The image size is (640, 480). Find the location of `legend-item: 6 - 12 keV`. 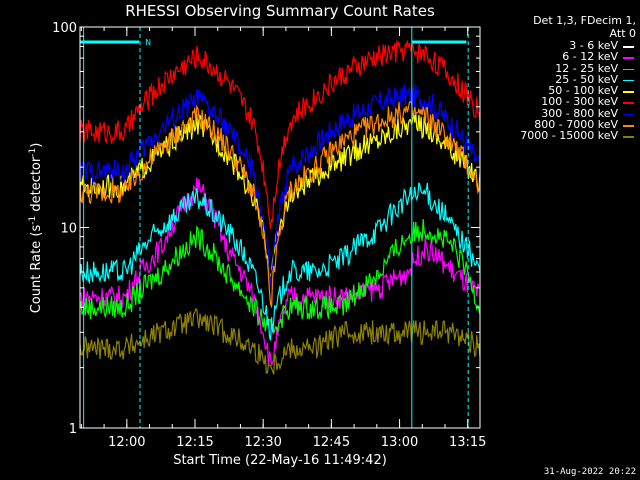

legend-item: 6 - 12 keV is located at coordinates (561, 57).